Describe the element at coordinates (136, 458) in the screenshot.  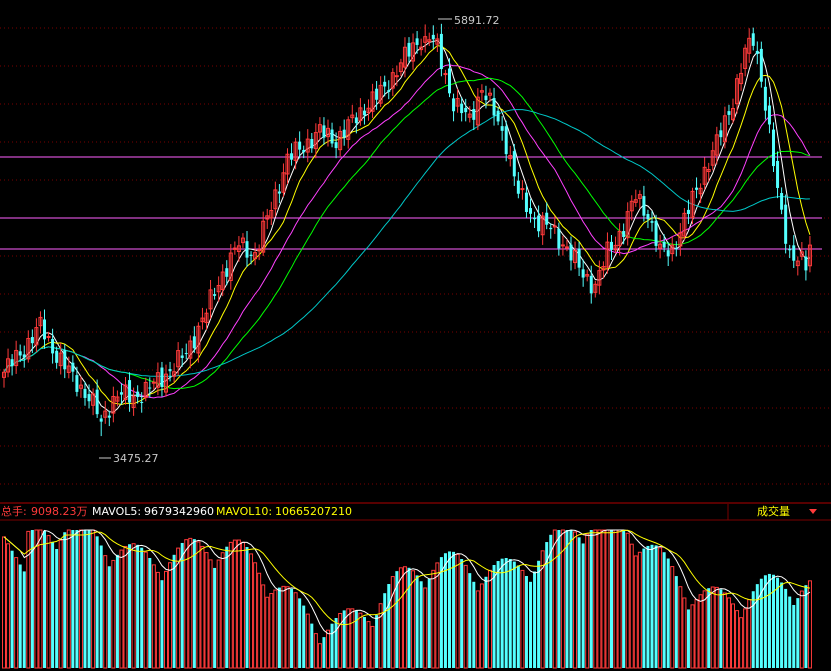
I see `low-value-label: 3475.27` at that location.